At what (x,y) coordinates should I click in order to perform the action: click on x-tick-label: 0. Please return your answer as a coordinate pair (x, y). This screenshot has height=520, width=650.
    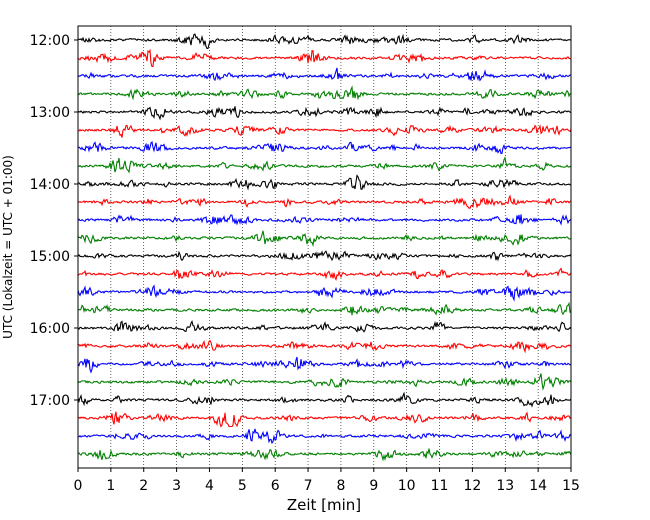
    Looking at the image, I should click on (78, 486).